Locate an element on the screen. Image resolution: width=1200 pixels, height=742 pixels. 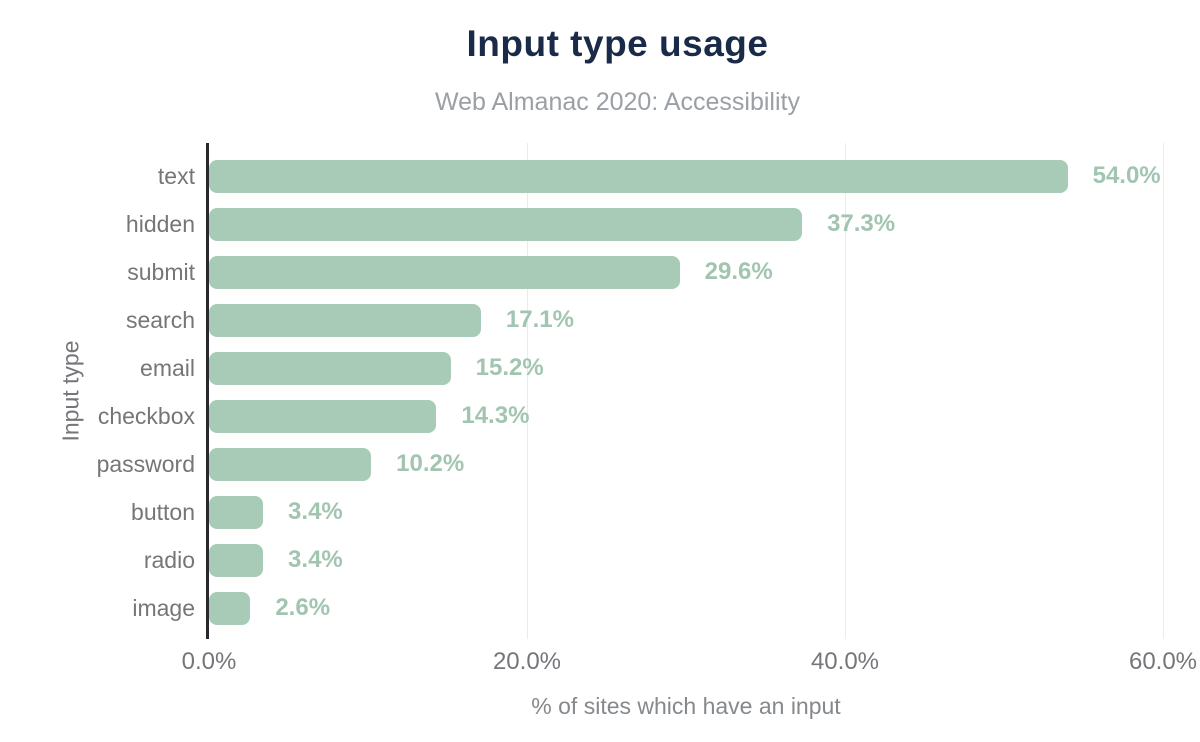
bar-submit is located at coordinates (444, 272).